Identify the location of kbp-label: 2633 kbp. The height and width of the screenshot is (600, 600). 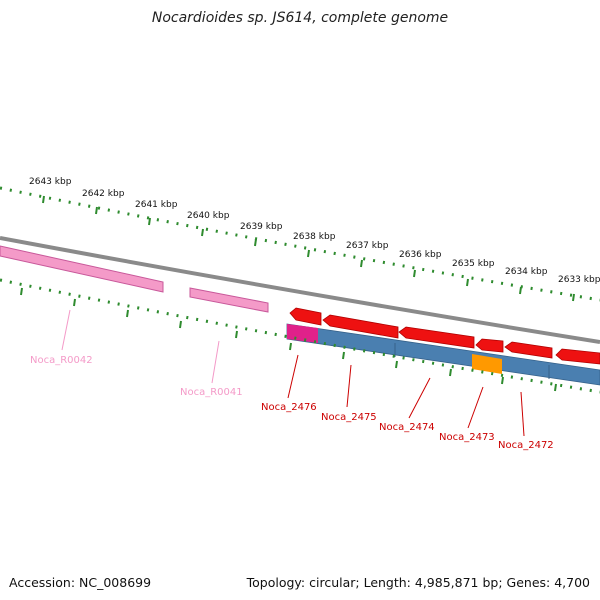
(579, 280).